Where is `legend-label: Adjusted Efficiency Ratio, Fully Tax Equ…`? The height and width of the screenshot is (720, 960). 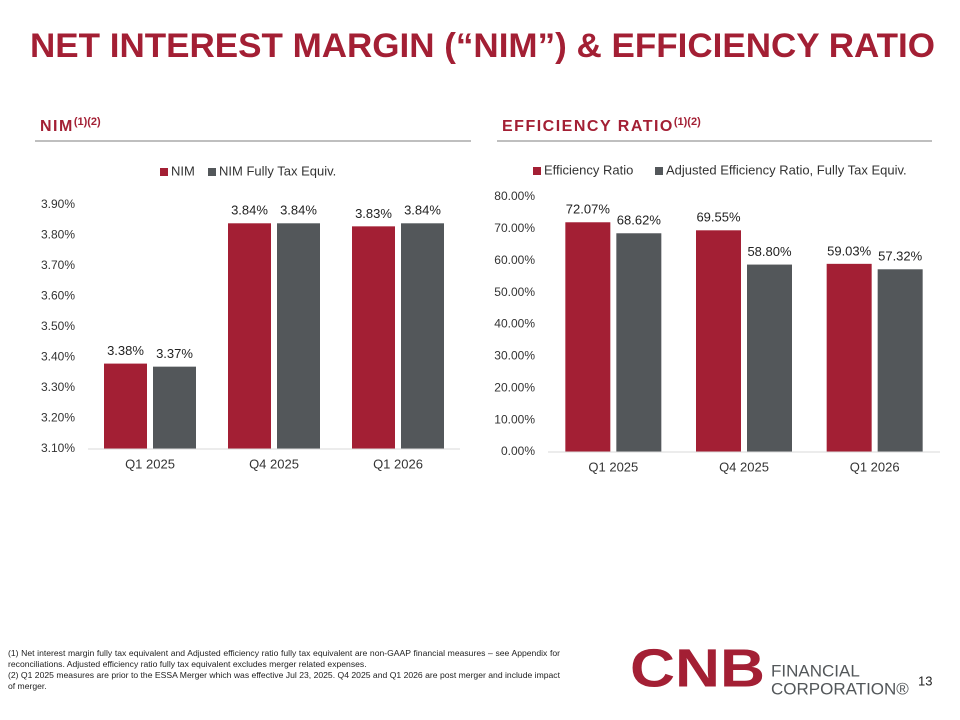
legend-label: Adjusted Efficiency Ratio, Fully Tax Equ… is located at coordinates (786, 169).